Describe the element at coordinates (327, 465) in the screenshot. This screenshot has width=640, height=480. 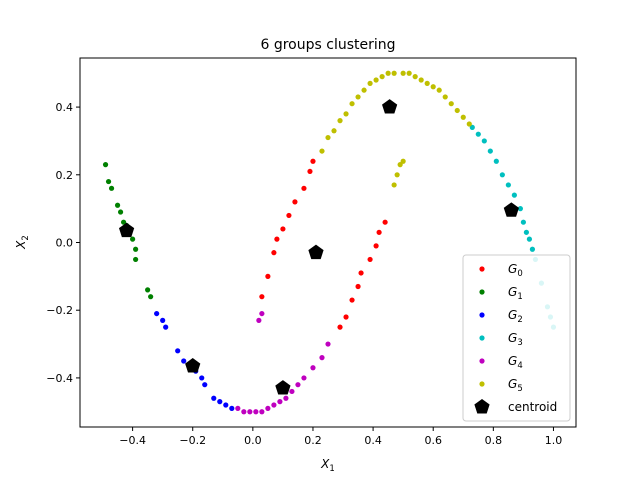
I see `x-axis-label: X1` at that location.